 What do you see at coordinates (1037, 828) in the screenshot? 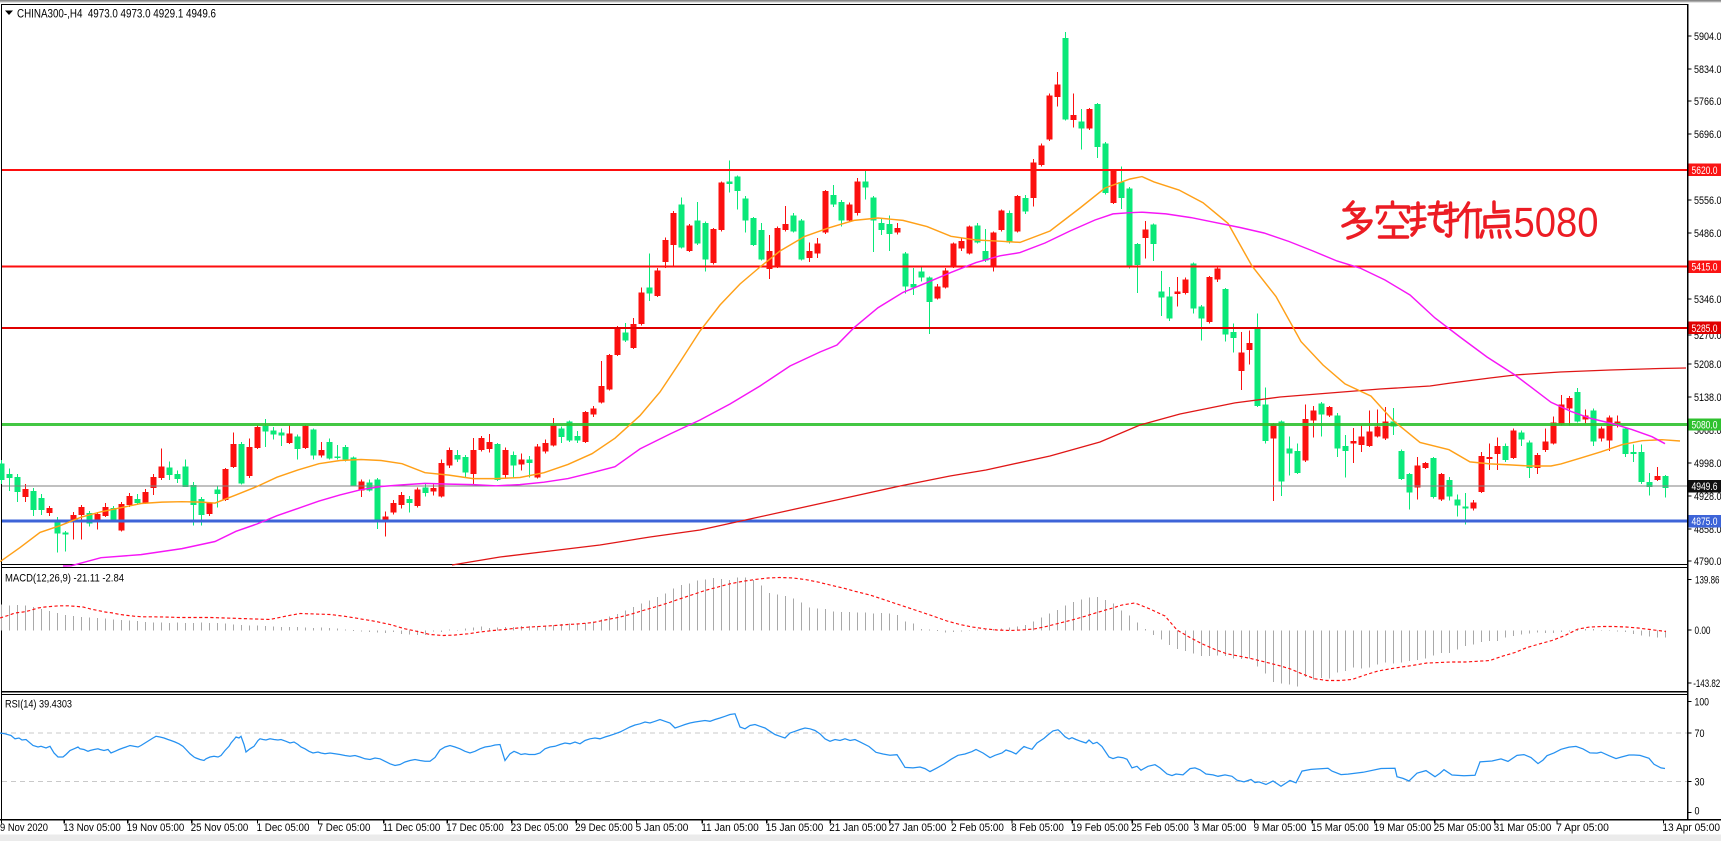
I see `svg-text: 8 Feb 05:00` at bounding box center [1037, 828].